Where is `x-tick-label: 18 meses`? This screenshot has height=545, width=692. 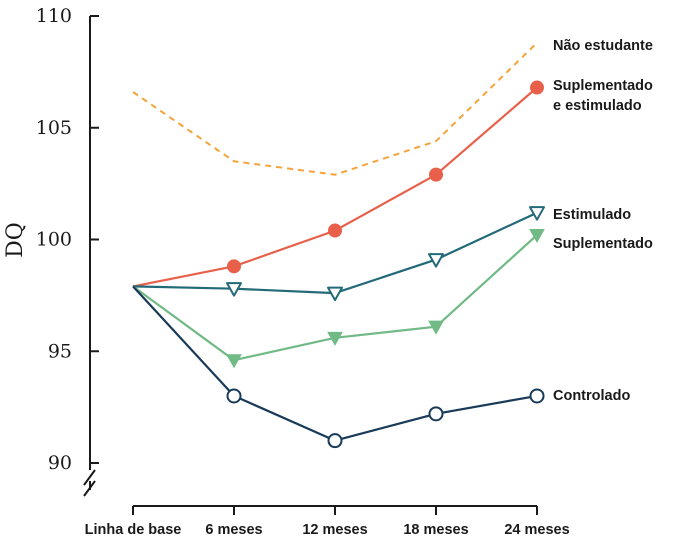 x-tick-label: 18 meses is located at coordinates (435, 530).